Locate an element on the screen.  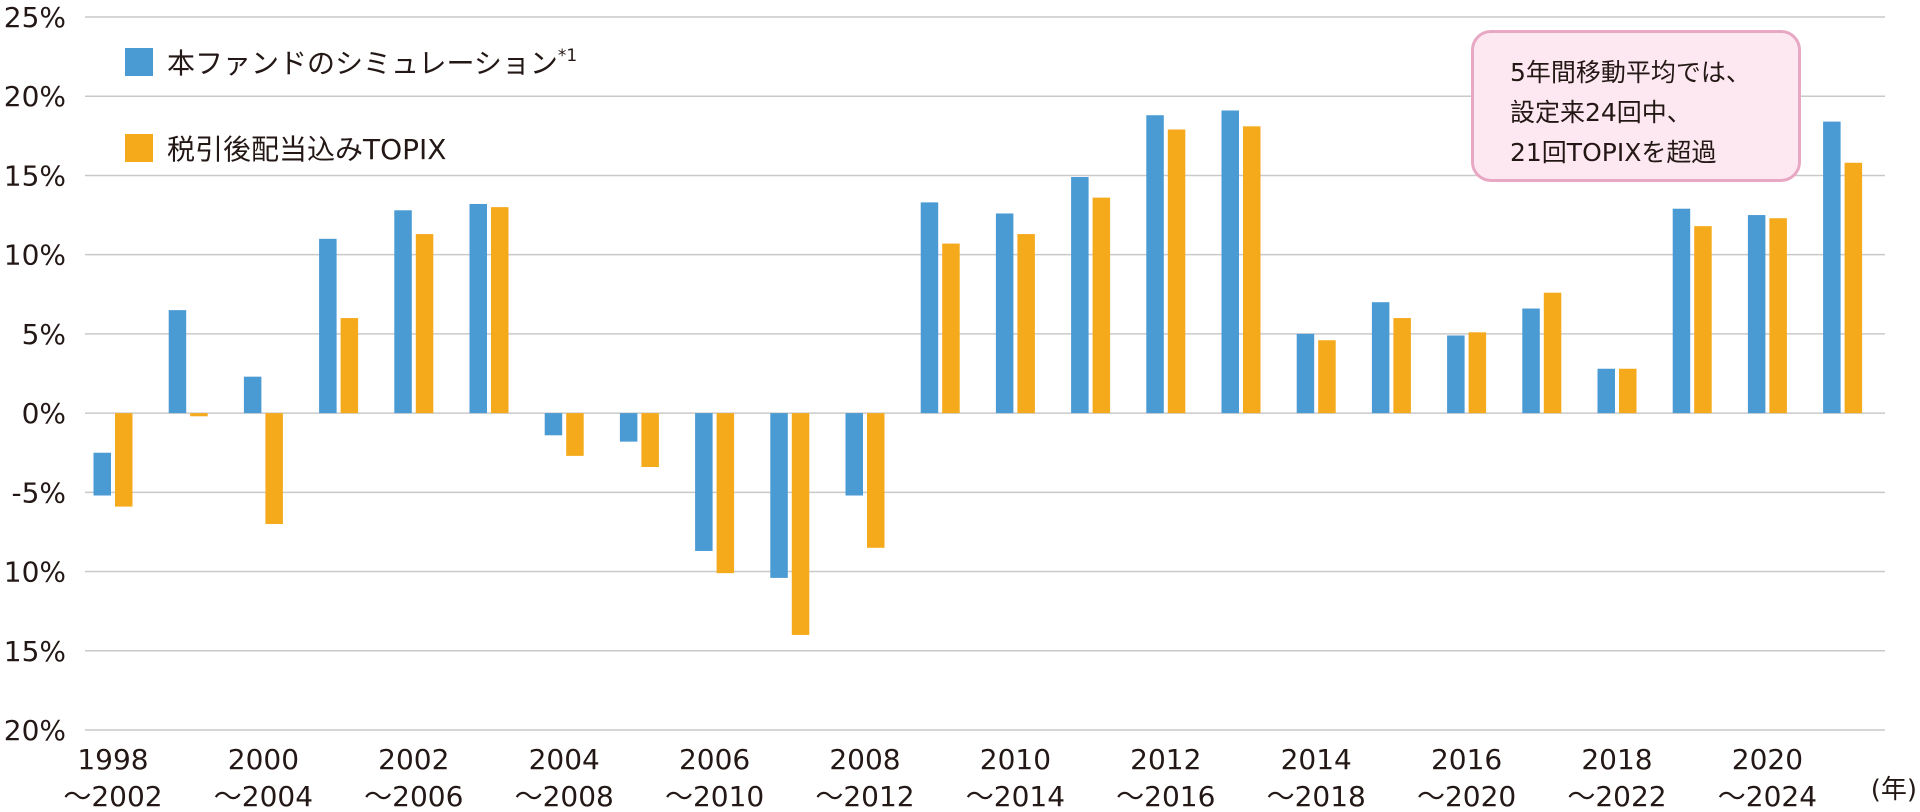
y-tick-label: 0% is located at coordinates (44, 413).